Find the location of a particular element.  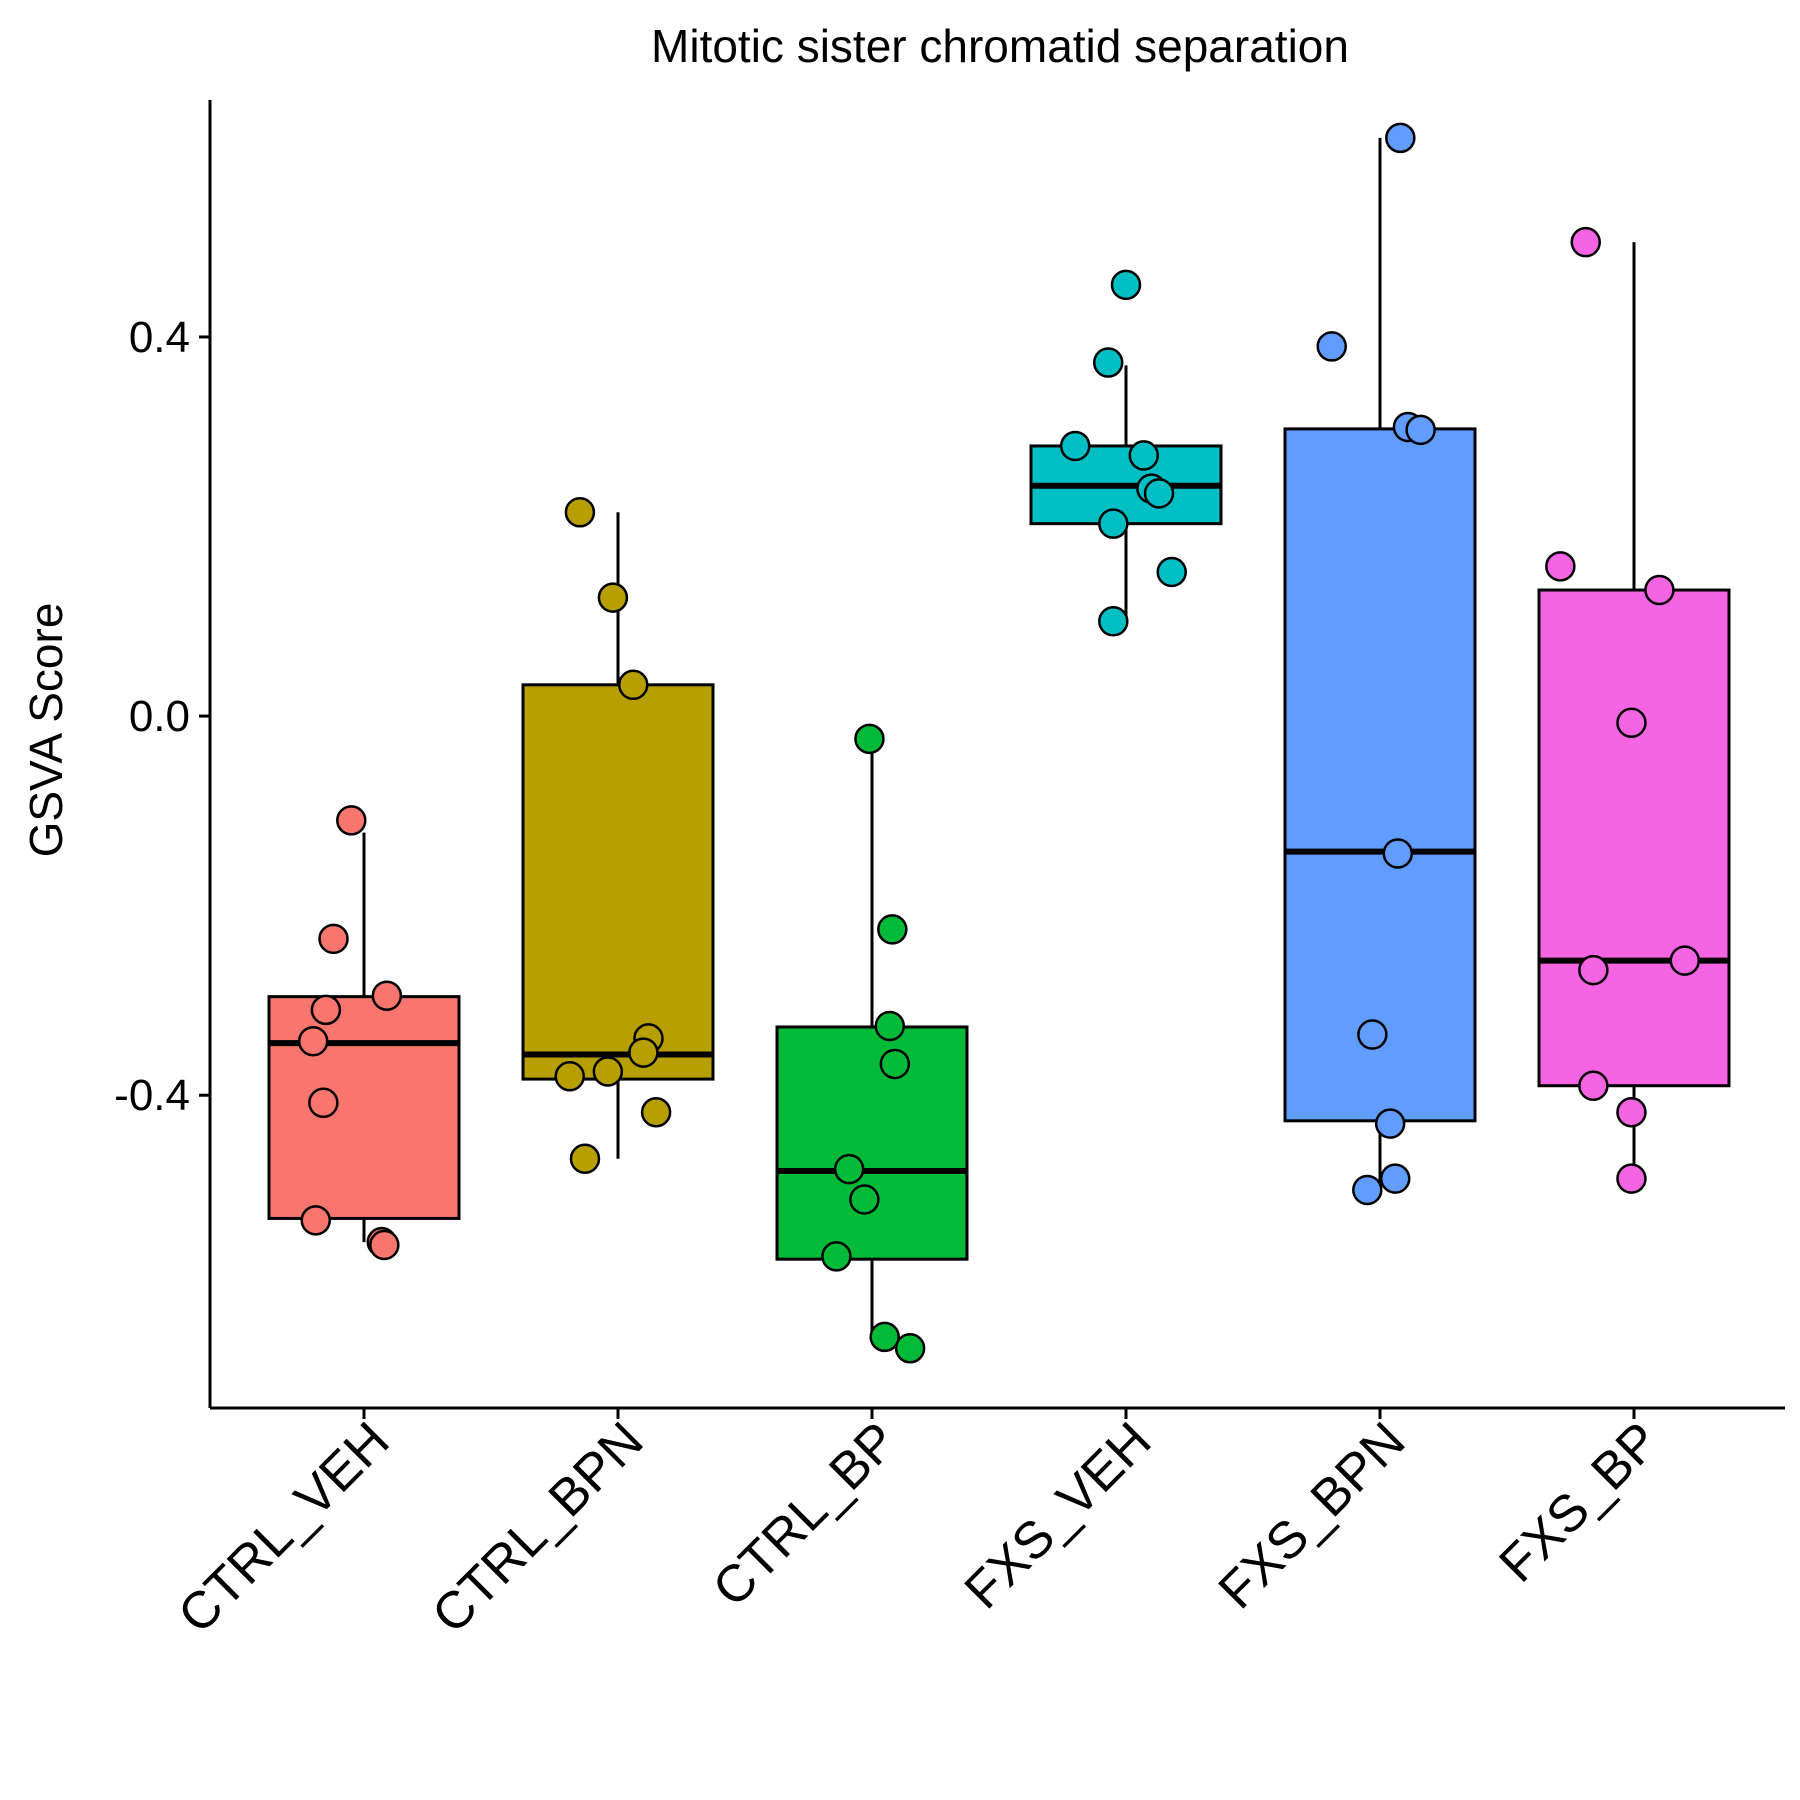

x-tick-label: CTRL_BP is located at coordinates (805, 1514).